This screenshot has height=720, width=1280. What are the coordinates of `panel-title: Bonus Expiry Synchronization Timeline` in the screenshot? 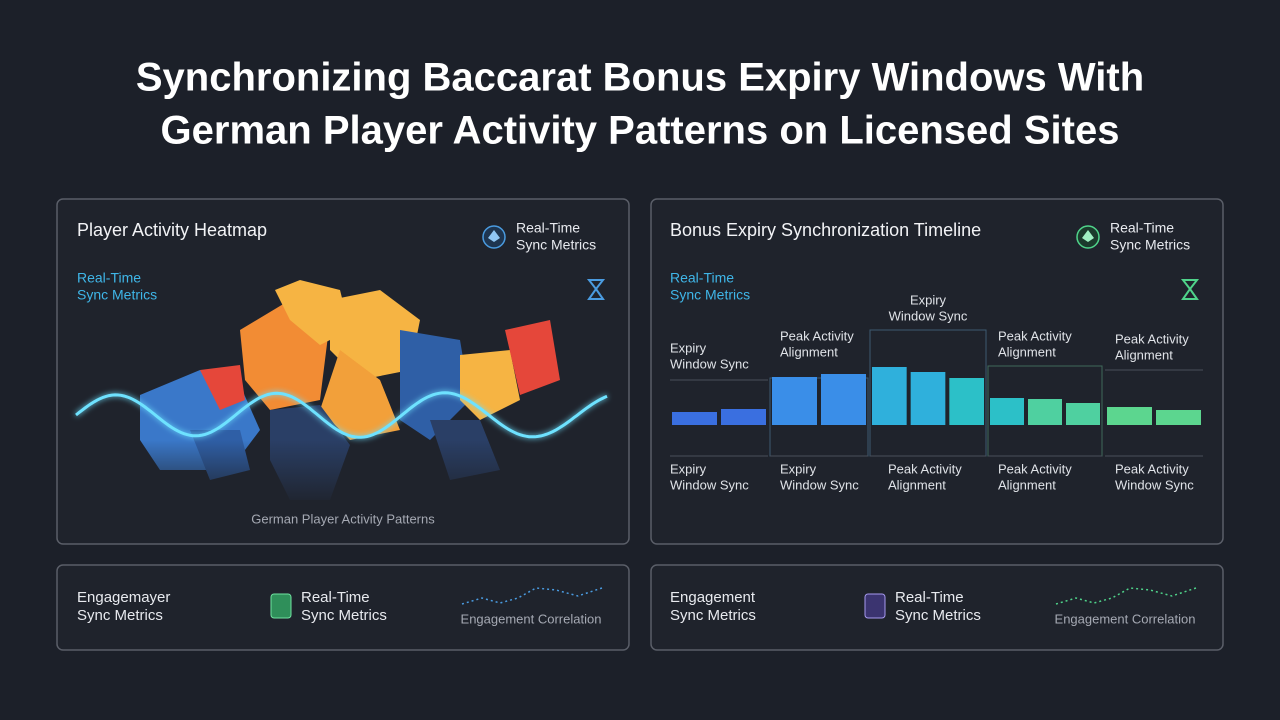 It's located at (825, 230).